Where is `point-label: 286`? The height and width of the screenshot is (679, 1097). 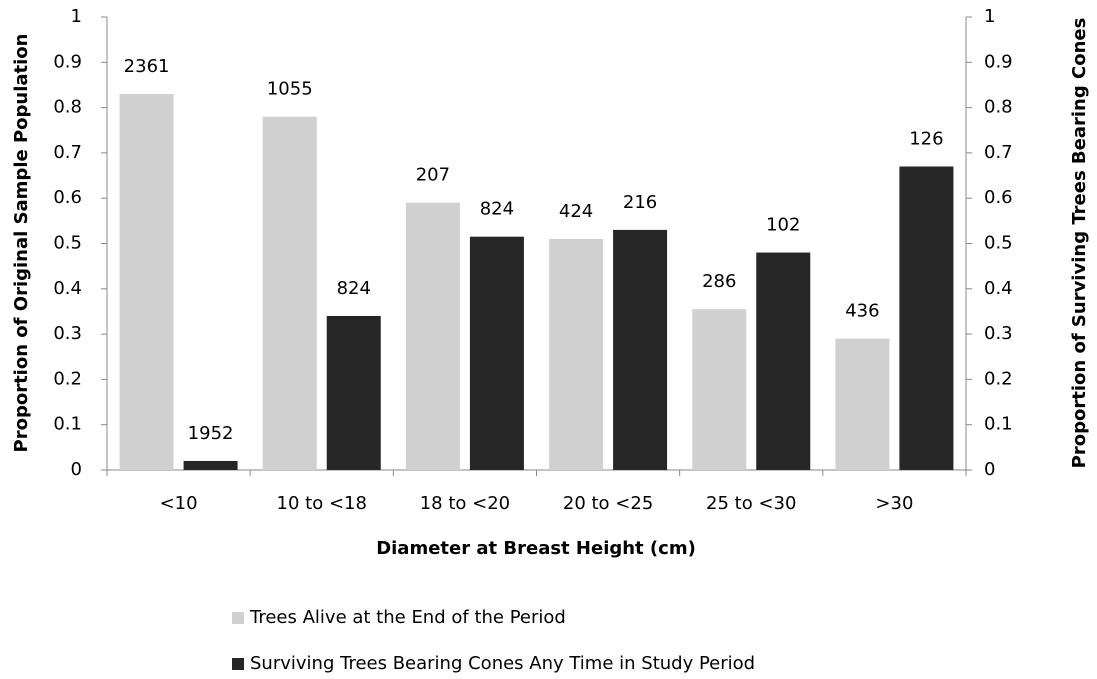
point-label: 286 is located at coordinates (719, 281).